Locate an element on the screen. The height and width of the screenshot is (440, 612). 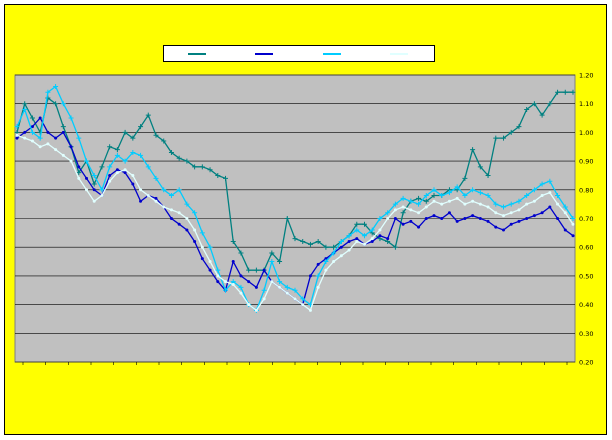
chart-legend is located at coordinates (299, 53).